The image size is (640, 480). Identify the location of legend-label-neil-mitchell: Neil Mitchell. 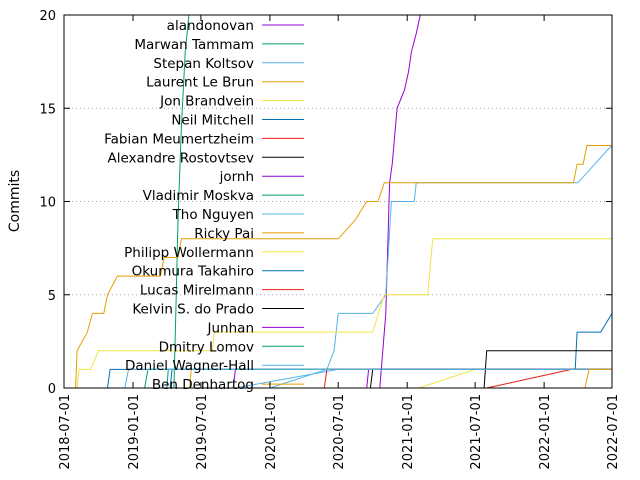
(212, 121).